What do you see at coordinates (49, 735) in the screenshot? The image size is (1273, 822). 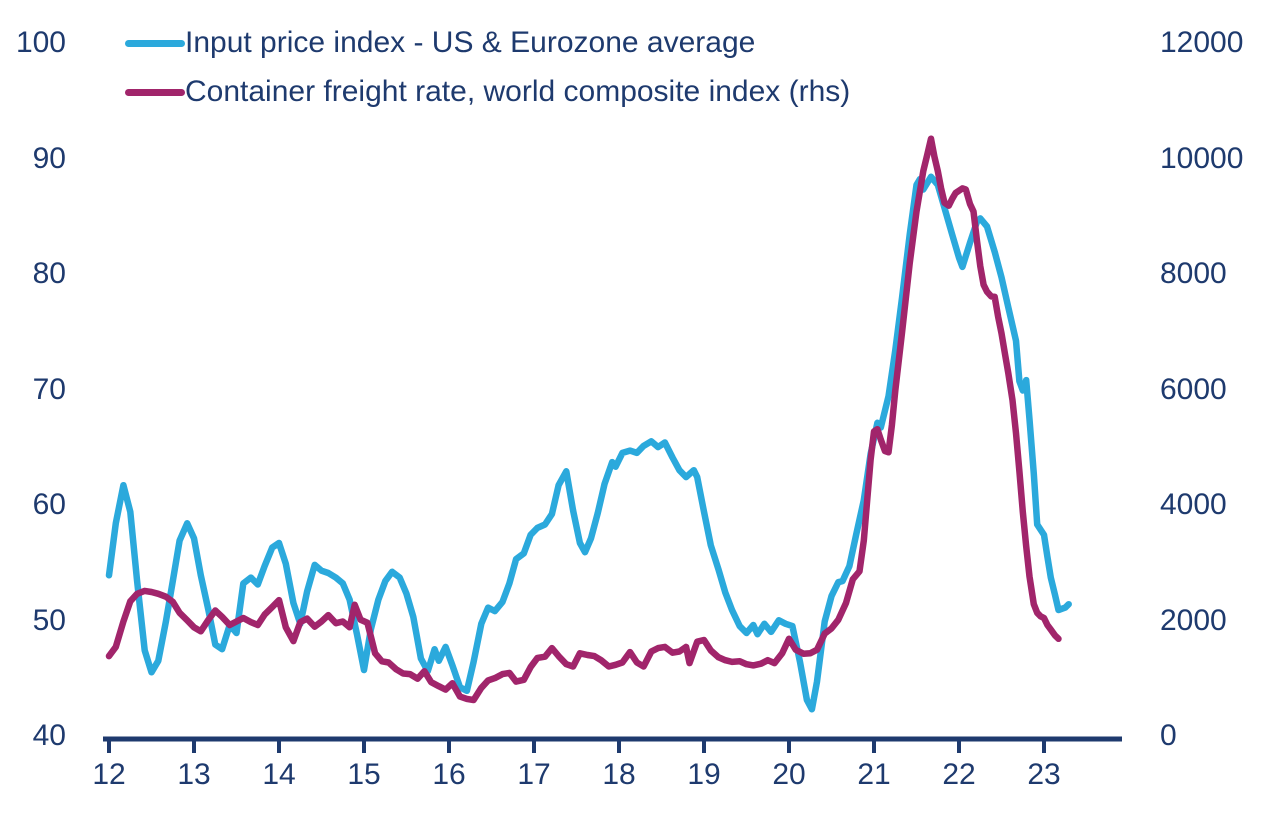 I see `y-axis-left-tick-label: 40` at bounding box center [49, 735].